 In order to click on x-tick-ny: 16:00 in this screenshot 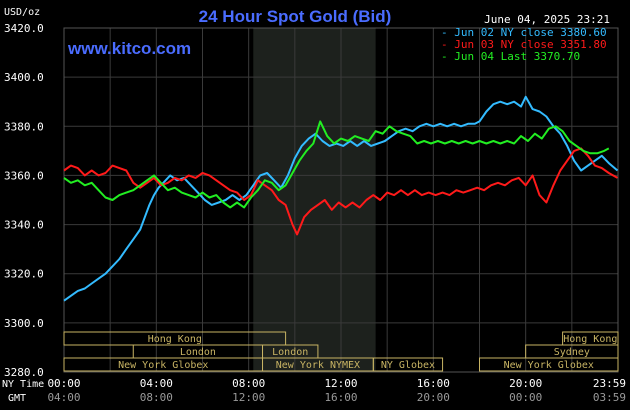, I will do `click(433, 383)`.